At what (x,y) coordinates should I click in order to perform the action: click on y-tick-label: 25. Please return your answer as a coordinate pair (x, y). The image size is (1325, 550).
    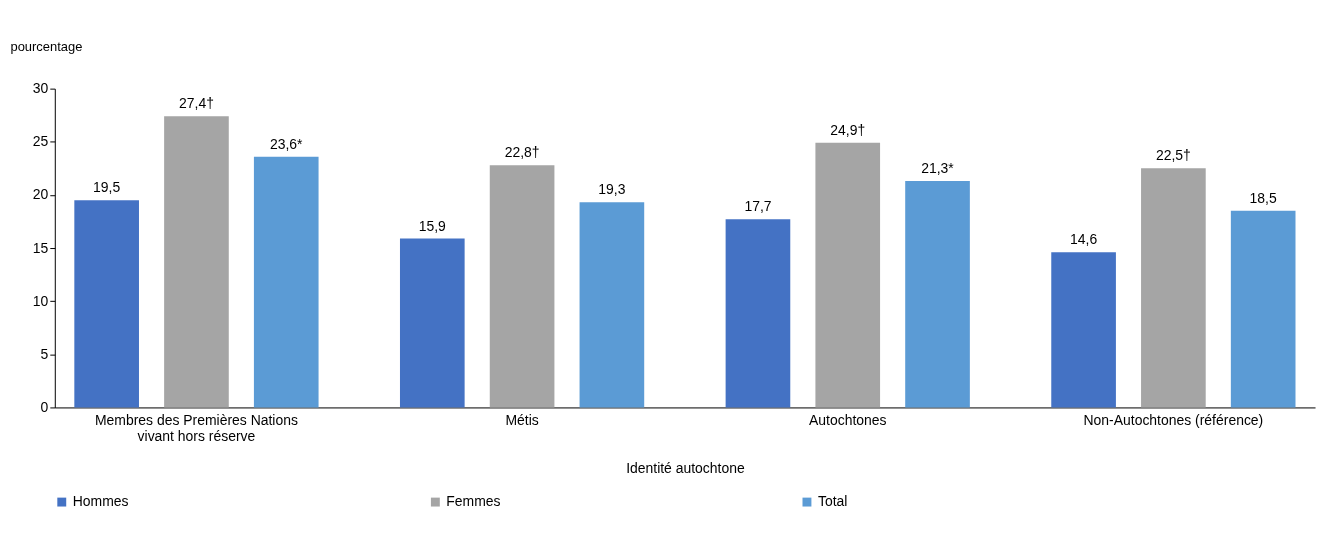
    Looking at the image, I should click on (40, 141).